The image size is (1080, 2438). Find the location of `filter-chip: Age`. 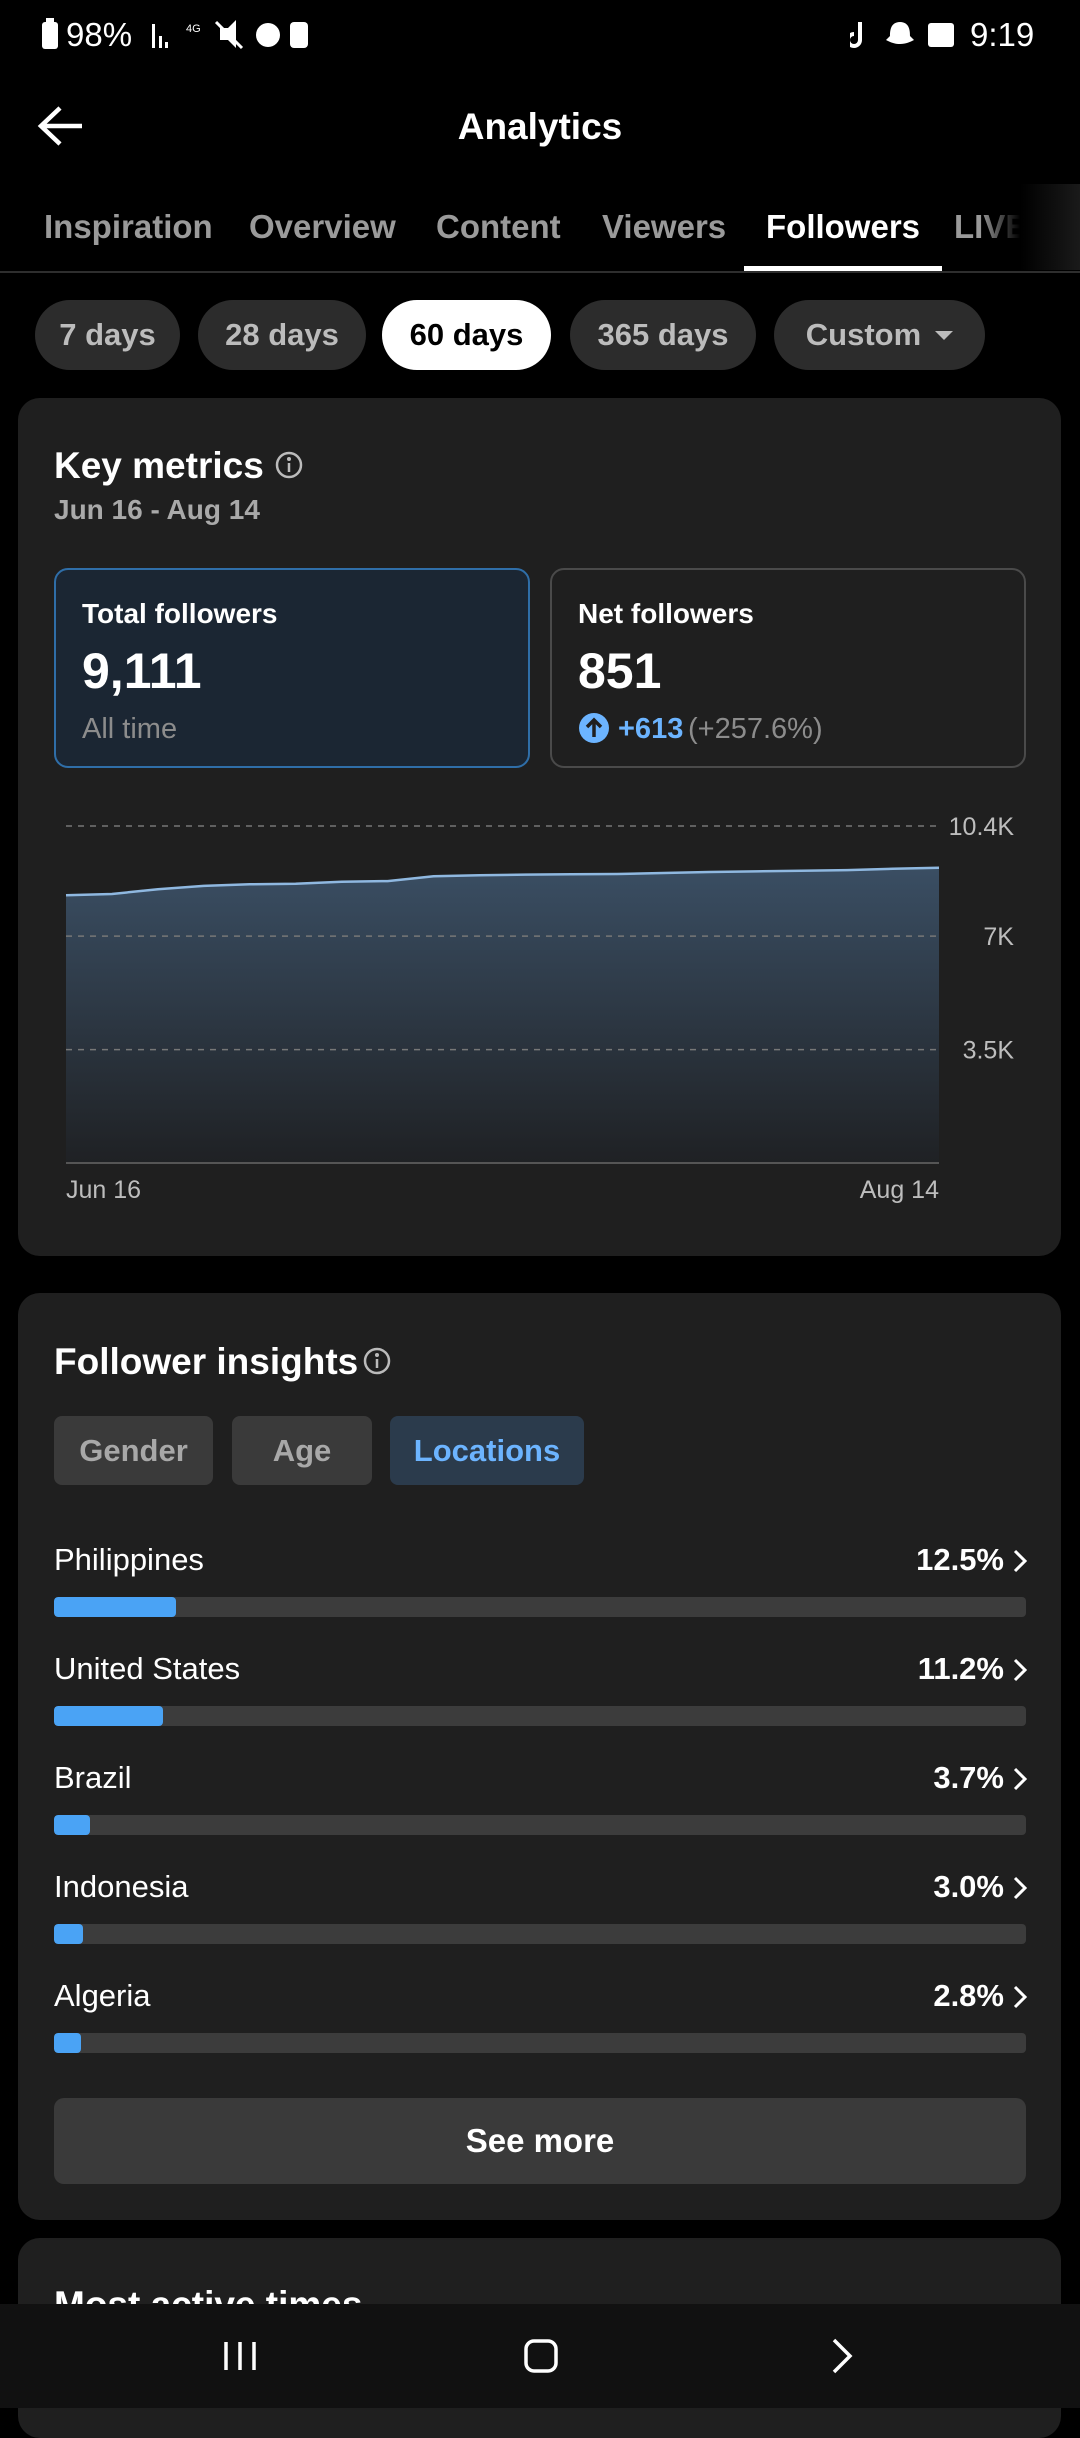

filter-chip: Age is located at coordinates (302, 1450).